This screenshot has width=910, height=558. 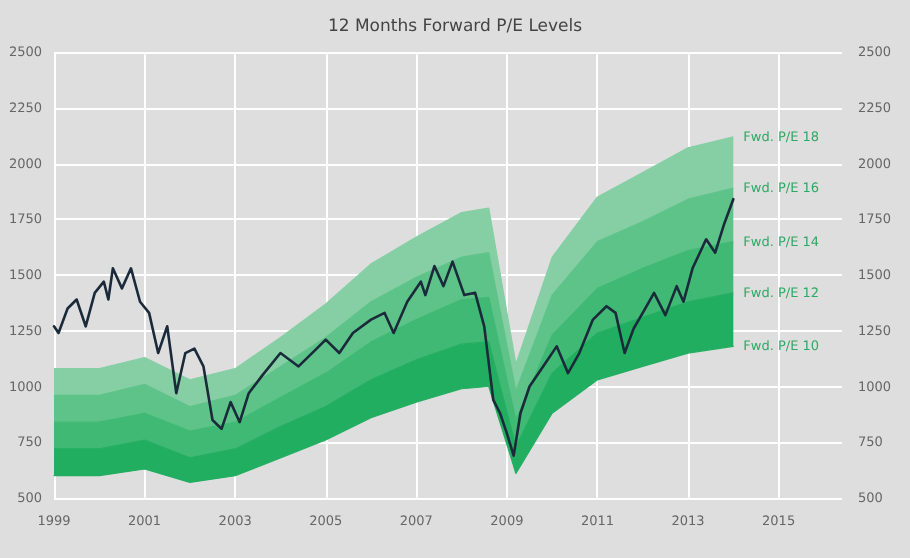 I want to click on chart-title: 12 Months Forward P/E Levels, so click(x=455, y=27).